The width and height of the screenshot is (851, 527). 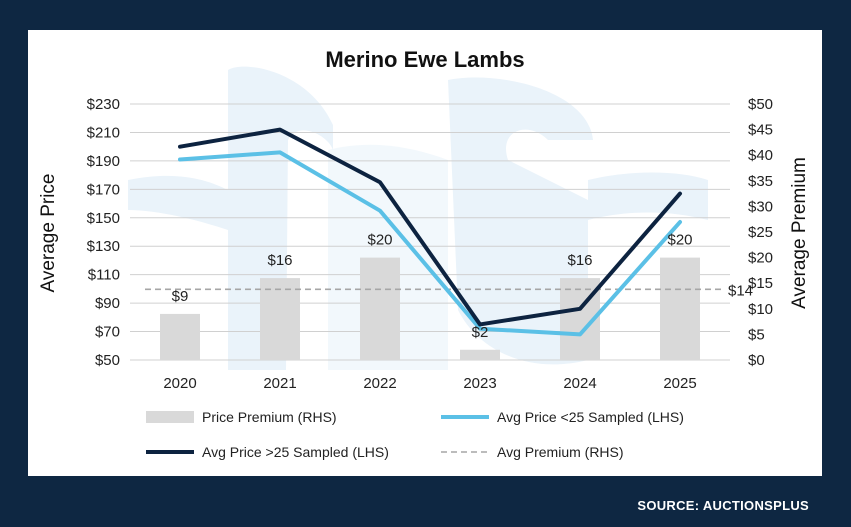 I want to click on y2-tick-label: $15, so click(x=760, y=283).